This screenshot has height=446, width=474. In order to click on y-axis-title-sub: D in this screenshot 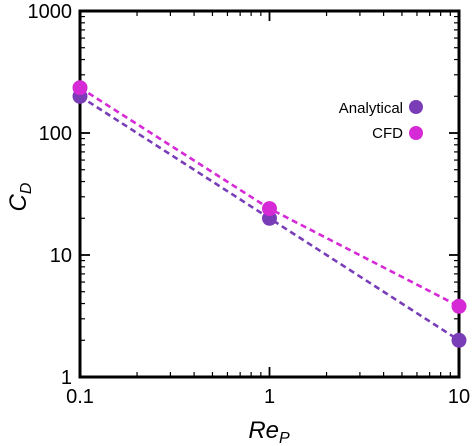, I will do `click(26, 188)`.